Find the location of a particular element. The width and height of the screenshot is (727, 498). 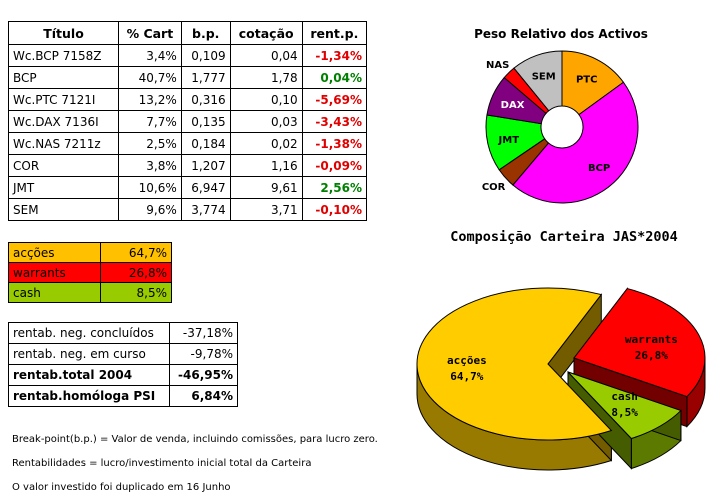

allocation-row-cash: cash 8,5% is located at coordinates (89, 292).